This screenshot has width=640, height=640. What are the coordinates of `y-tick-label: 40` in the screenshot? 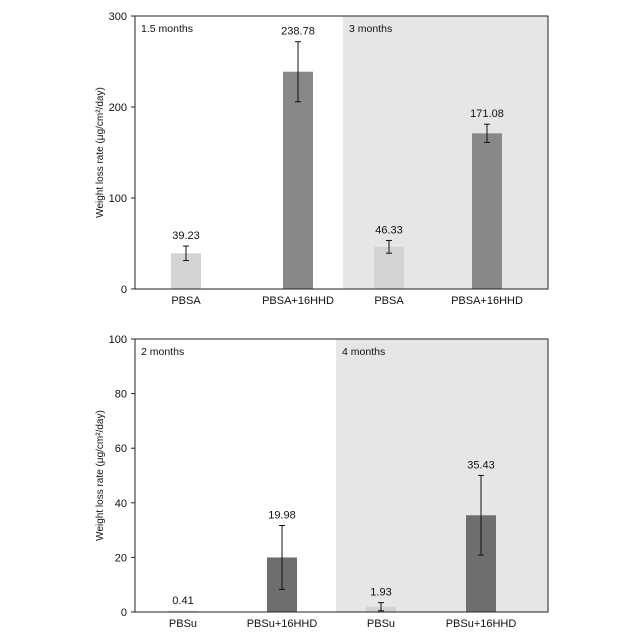 It's located at (121, 504).